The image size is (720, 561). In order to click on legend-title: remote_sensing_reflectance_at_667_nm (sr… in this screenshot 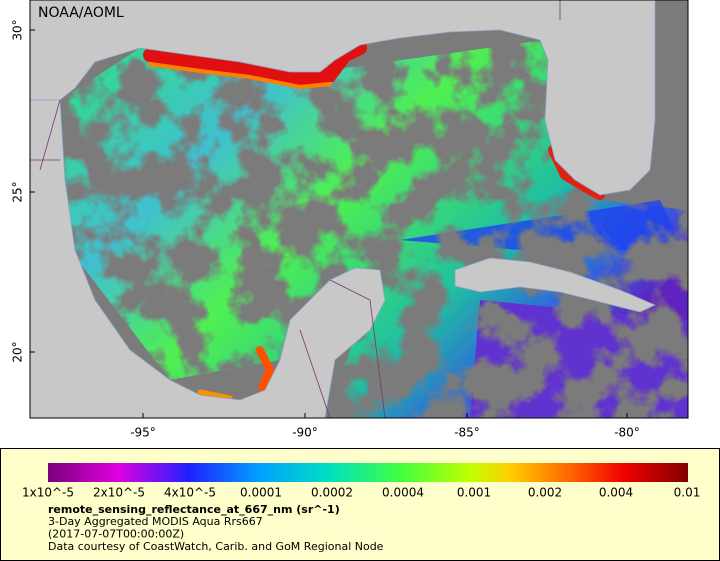, I will do `click(194, 509)`.